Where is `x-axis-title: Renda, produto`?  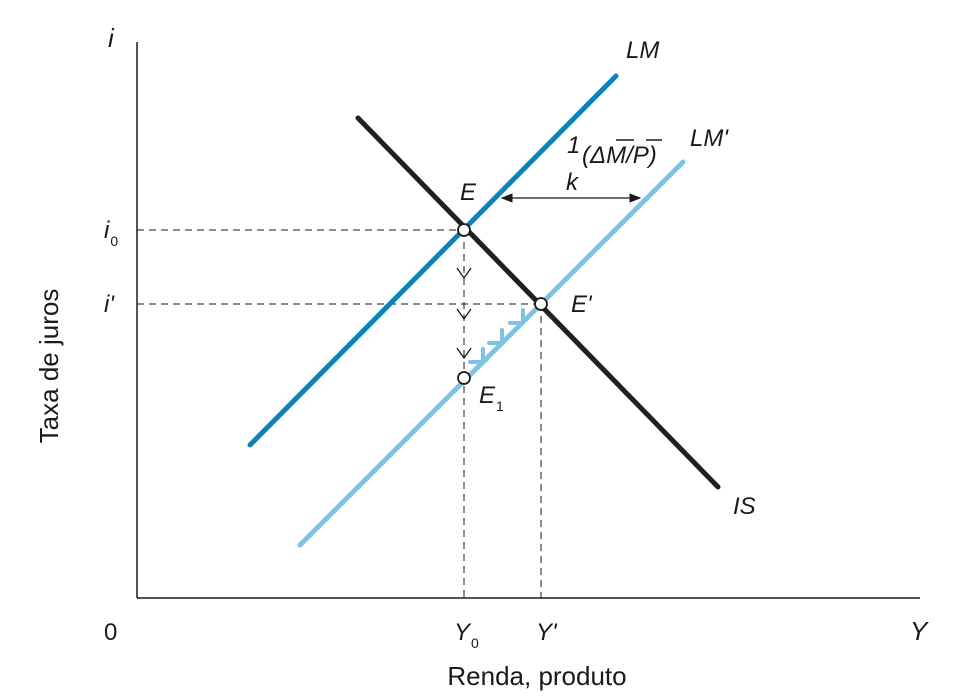
x-axis-title: Renda, produto is located at coordinates (536, 676).